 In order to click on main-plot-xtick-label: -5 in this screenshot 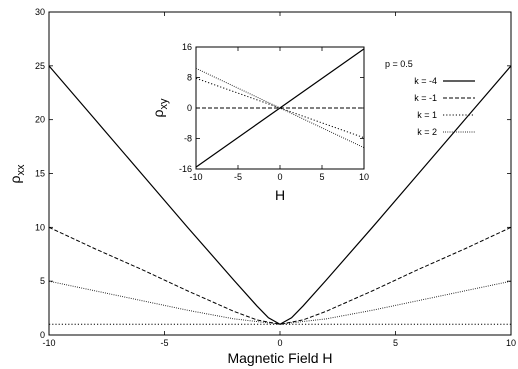, I will do `click(164, 343)`.